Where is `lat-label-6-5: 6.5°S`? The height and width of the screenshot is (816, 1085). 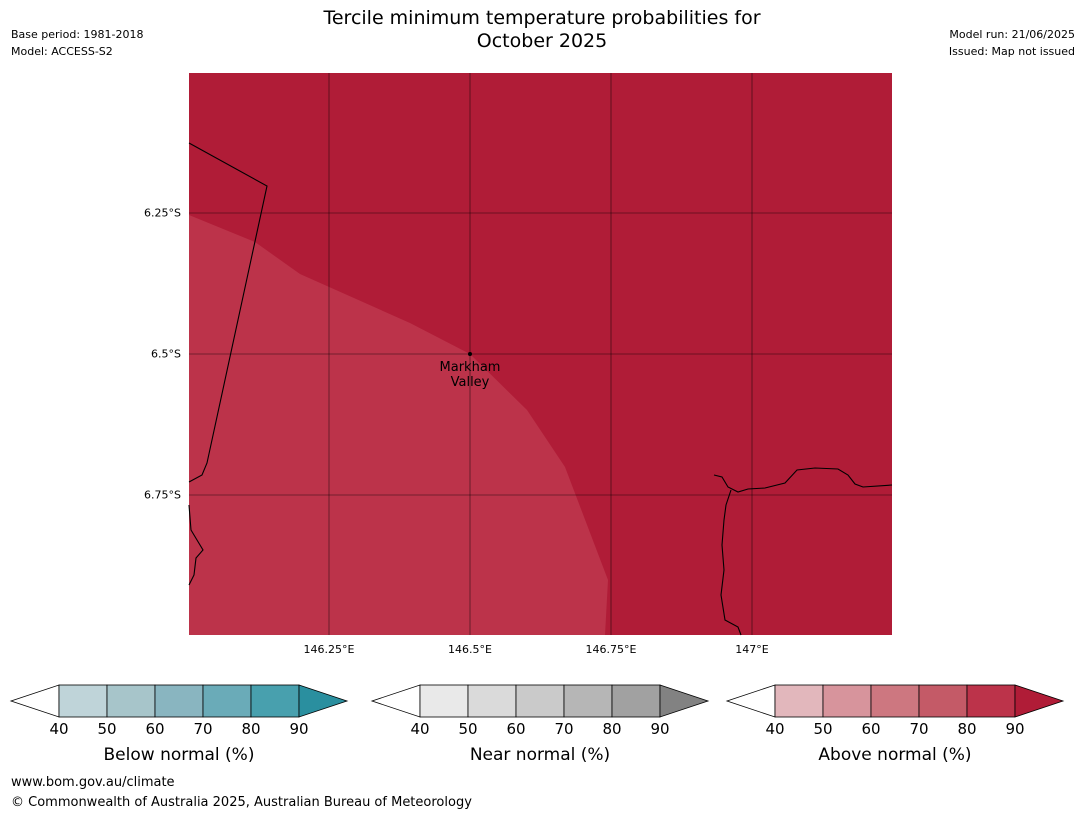 lat-label-6-5: 6.5°S is located at coordinates (166, 354).